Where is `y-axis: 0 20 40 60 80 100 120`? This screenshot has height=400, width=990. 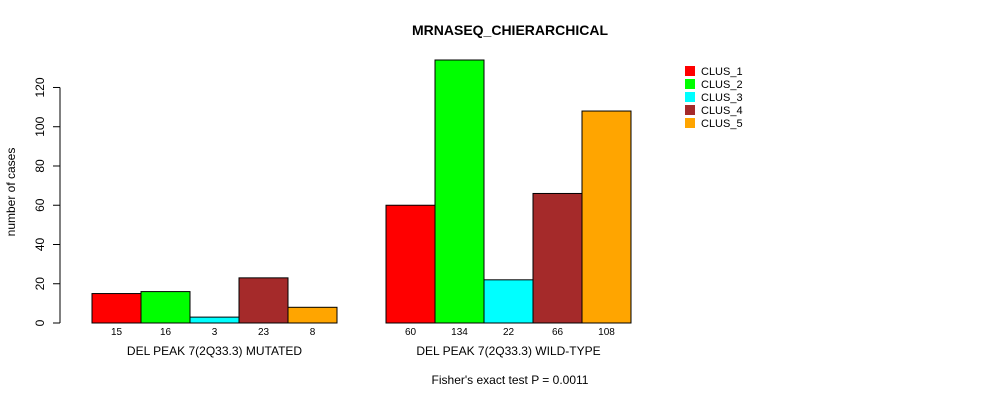 y-axis: 0 20 40 60 80 100 120 is located at coordinates (47, 201).